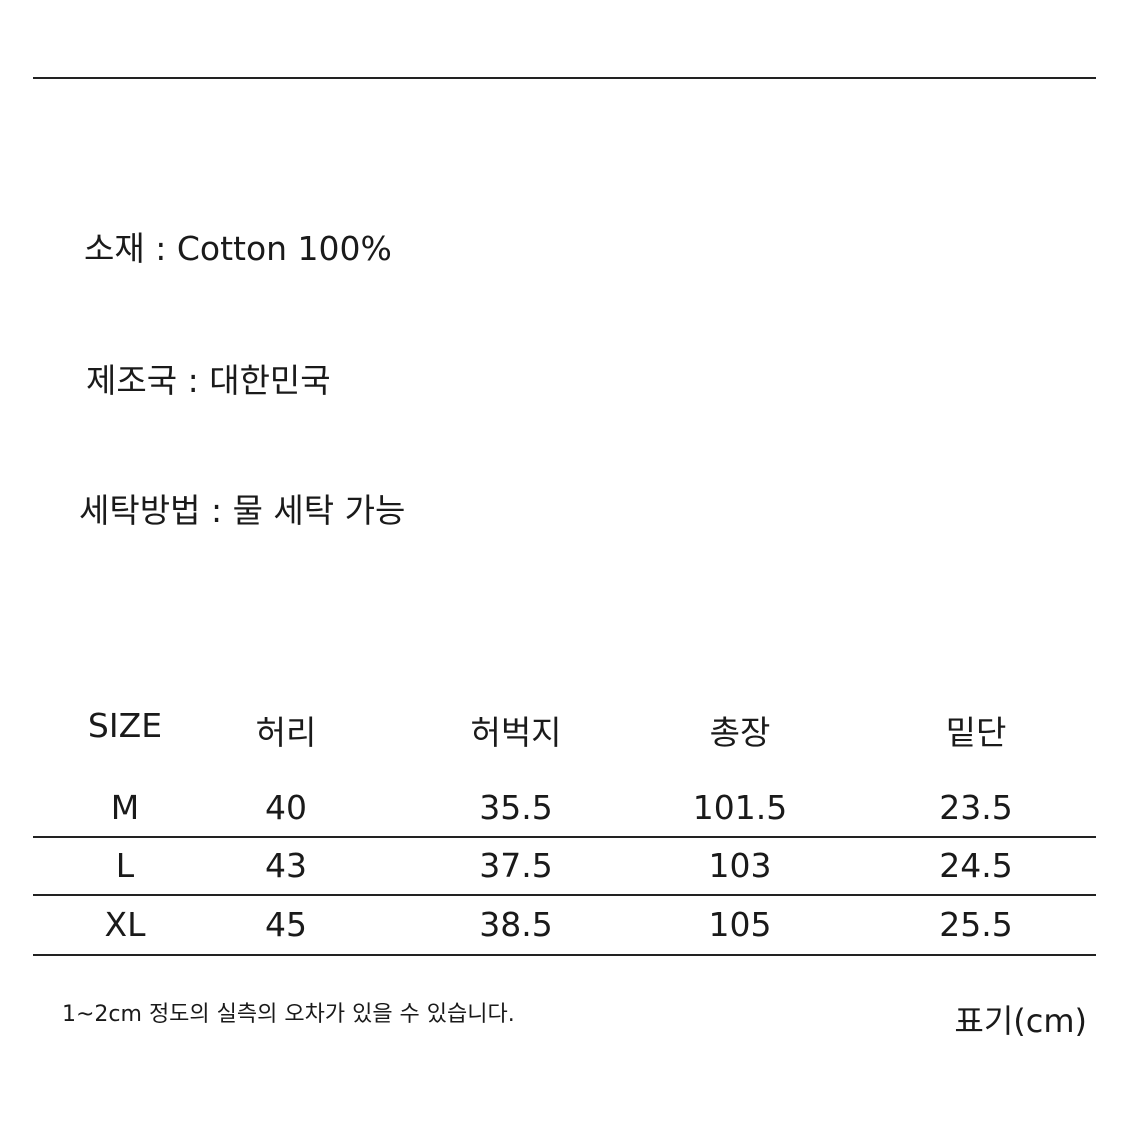 This screenshot has height=1125, width=1125. Describe the element at coordinates (125, 924) in the screenshot. I see `table-cell: XL` at that location.